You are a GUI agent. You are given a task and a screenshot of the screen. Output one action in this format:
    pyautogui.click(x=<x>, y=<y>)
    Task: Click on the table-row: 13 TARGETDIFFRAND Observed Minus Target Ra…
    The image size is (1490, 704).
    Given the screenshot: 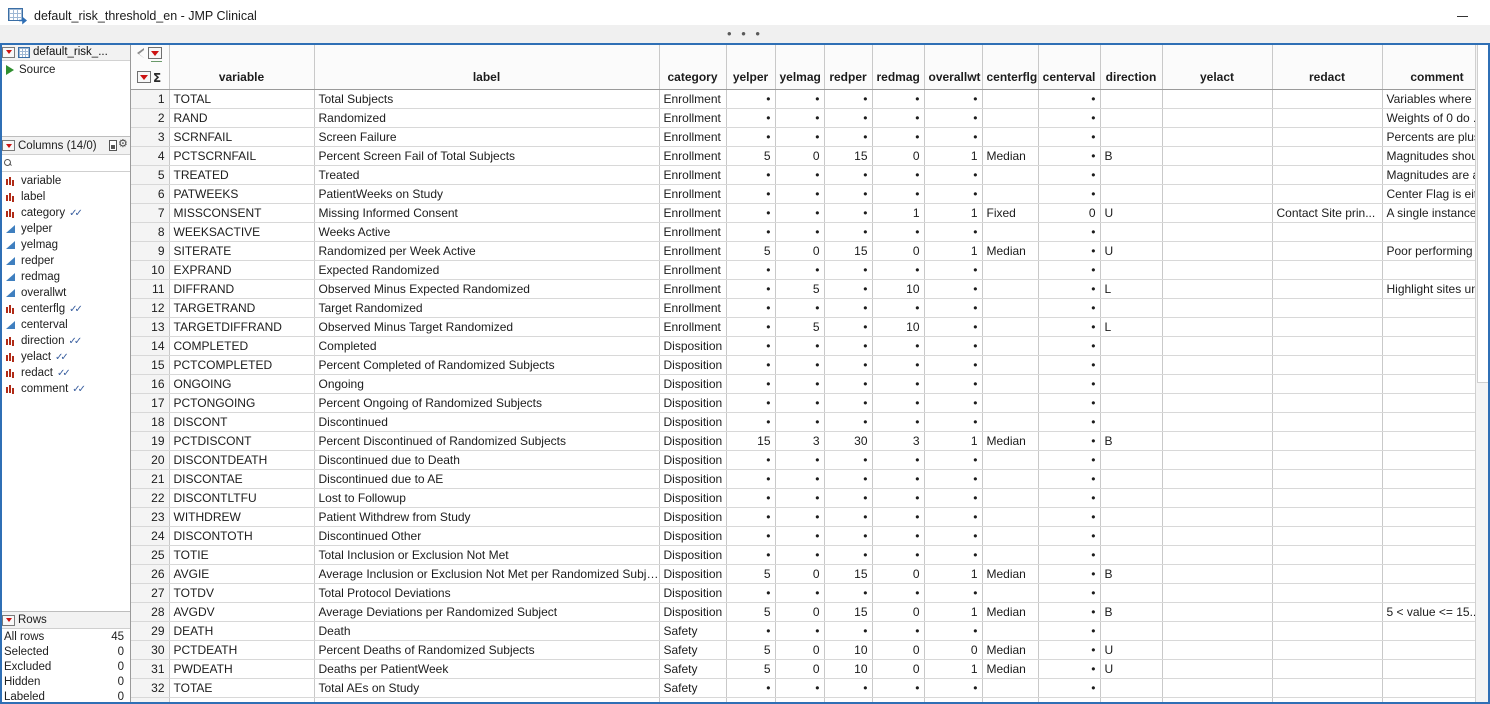 What is the action you would take?
    pyautogui.click(x=810, y=327)
    